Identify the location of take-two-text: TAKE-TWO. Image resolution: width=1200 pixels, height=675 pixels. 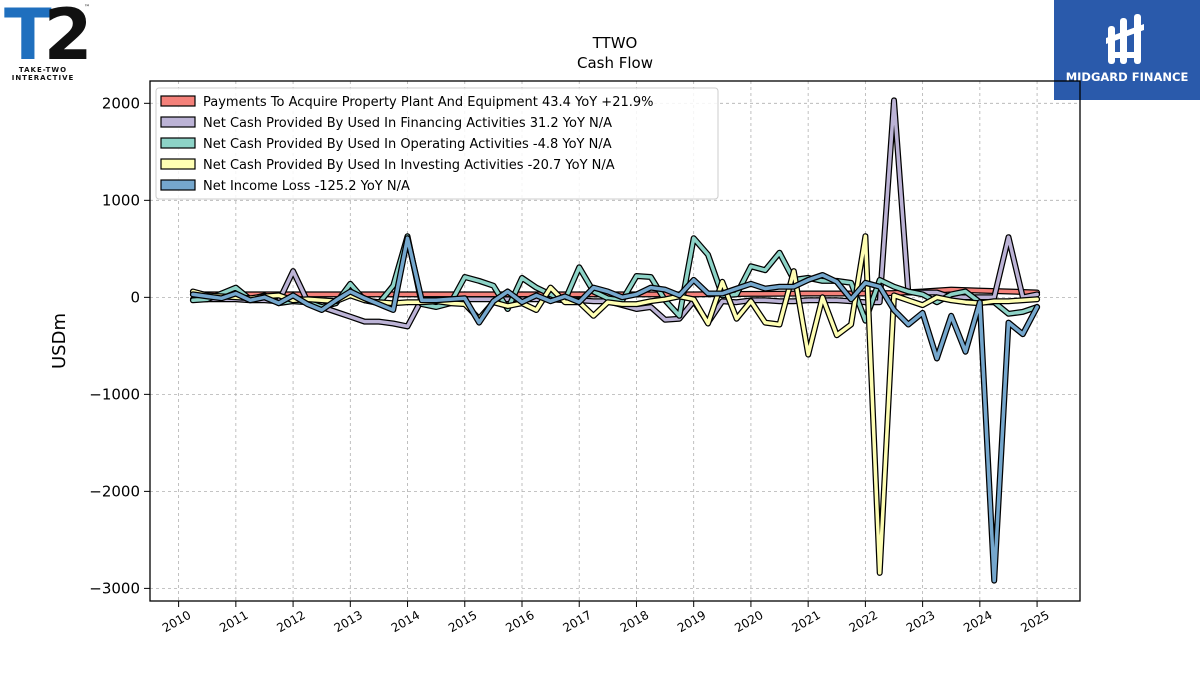
(43, 70).